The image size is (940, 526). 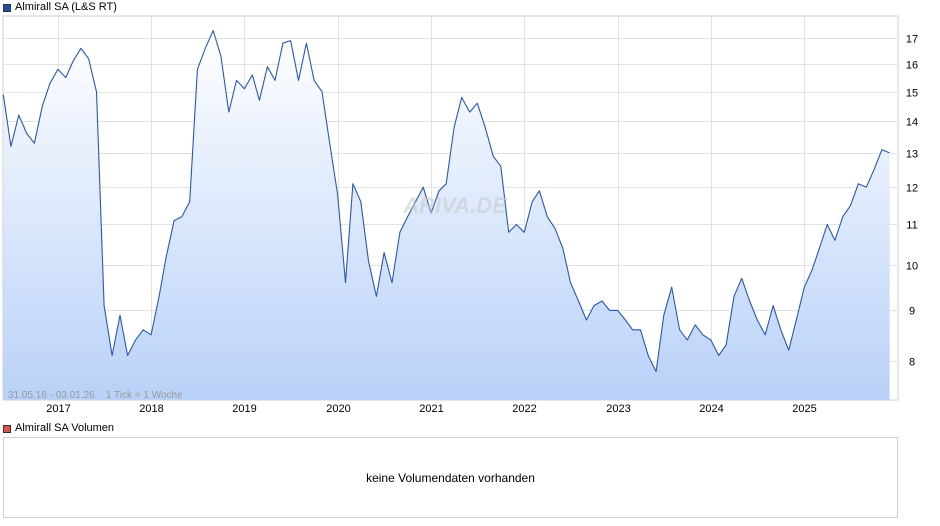 What do you see at coordinates (7, 7) in the screenshot?
I see `price-legend-swatch` at bounding box center [7, 7].